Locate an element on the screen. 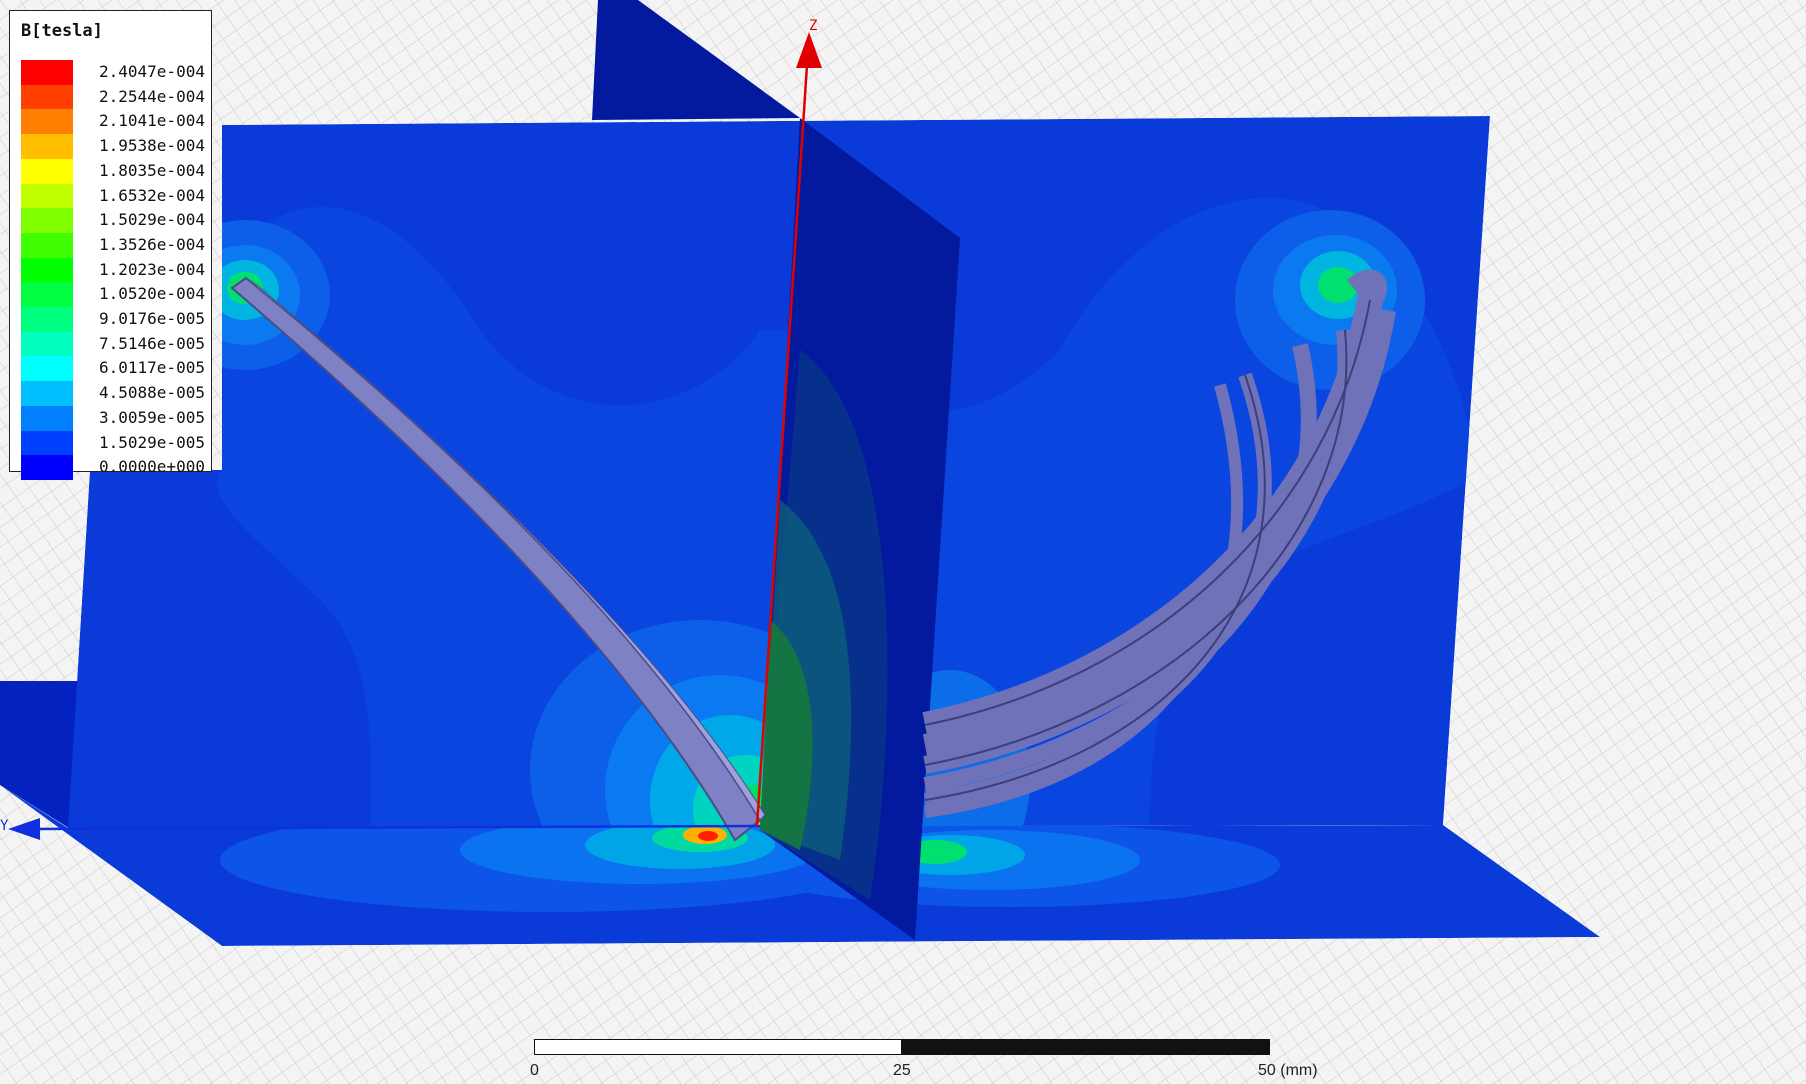  scale-bar-black-segment is located at coordinates (1086, 1047).